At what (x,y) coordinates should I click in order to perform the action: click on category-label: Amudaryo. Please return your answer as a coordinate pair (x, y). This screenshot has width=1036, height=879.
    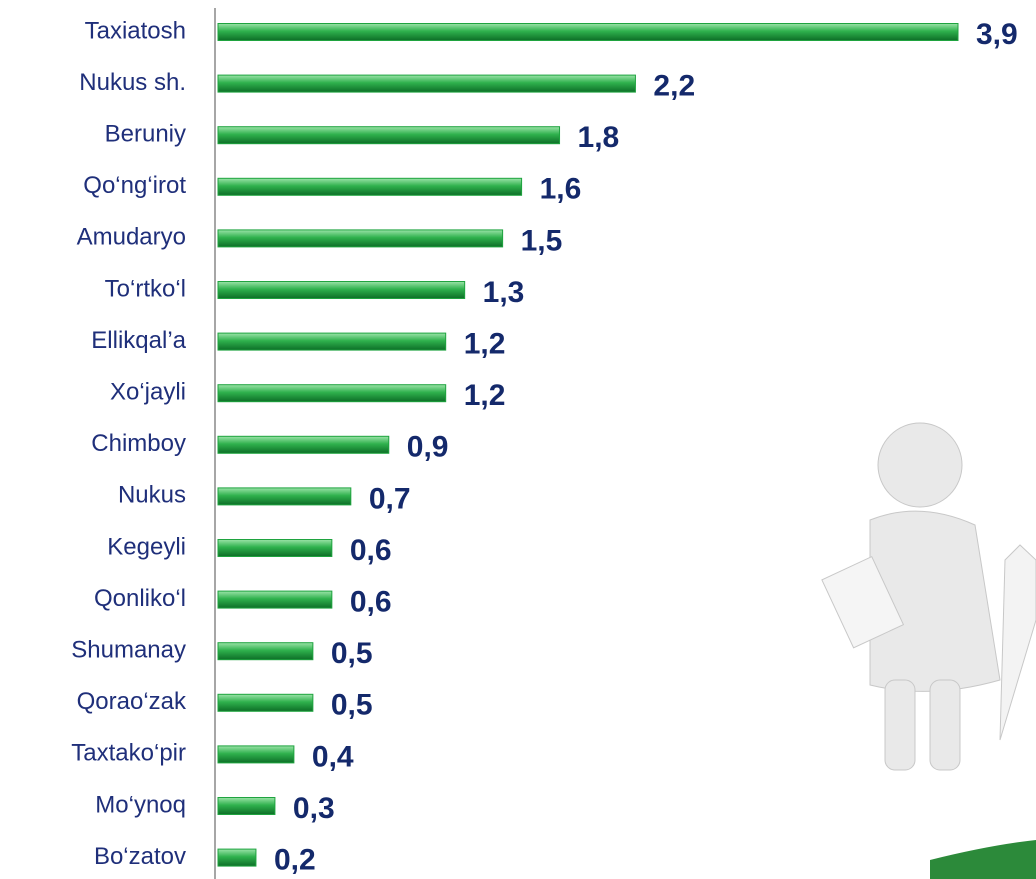
    Looking at the image, I should click on (131, 237).